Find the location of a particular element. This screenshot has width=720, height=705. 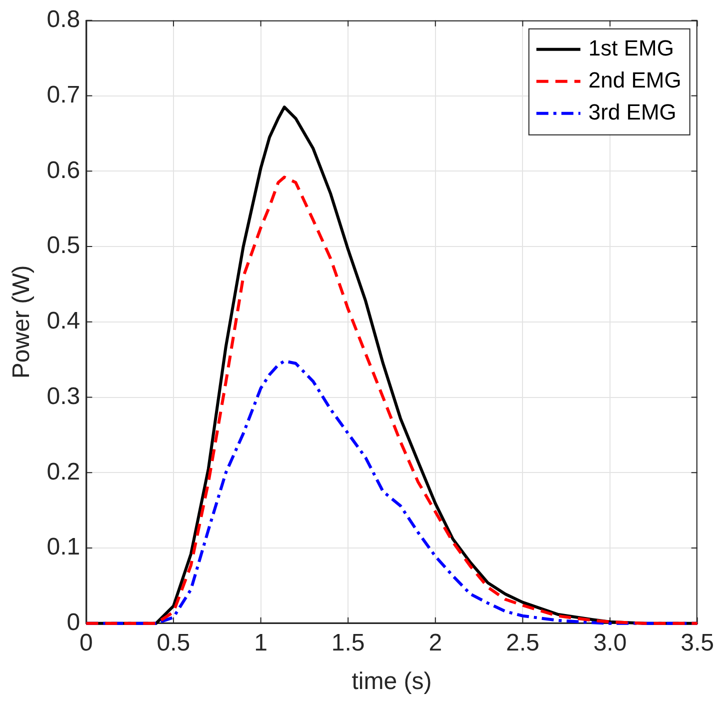

y-tick-label: 0.4 is located at coordinates (63, 321).